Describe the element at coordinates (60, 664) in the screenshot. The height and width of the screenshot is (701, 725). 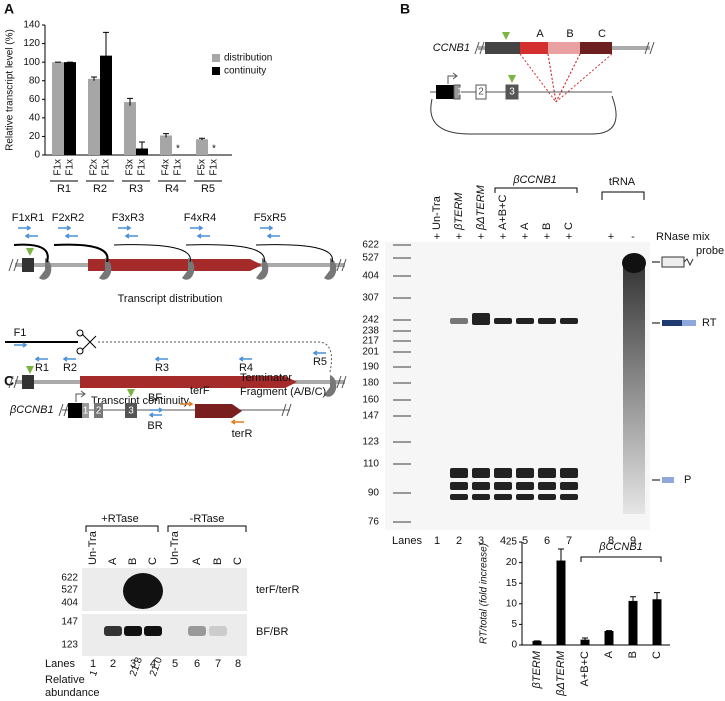
I see `lanes-label: Lanes` at that location.